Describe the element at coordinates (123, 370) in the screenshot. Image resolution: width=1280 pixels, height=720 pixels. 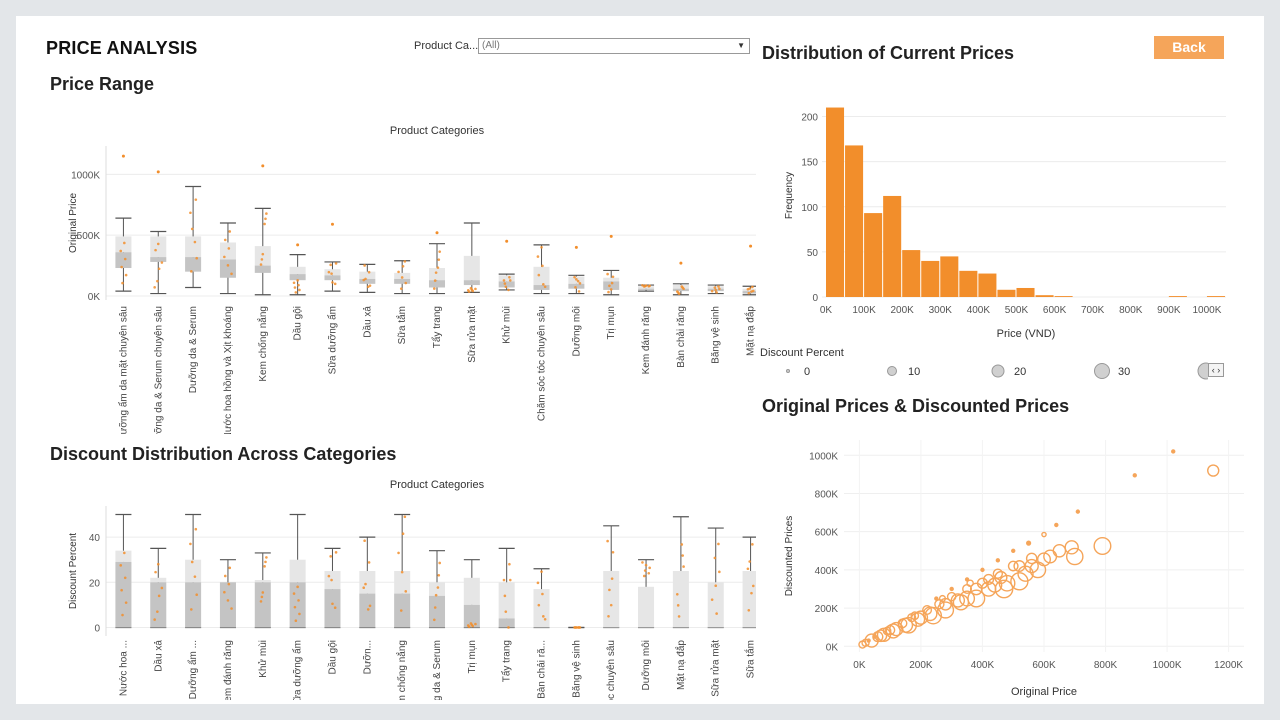
I see `category-label: Dưỡng ẩm da mặt chuyên sâu` at that location.